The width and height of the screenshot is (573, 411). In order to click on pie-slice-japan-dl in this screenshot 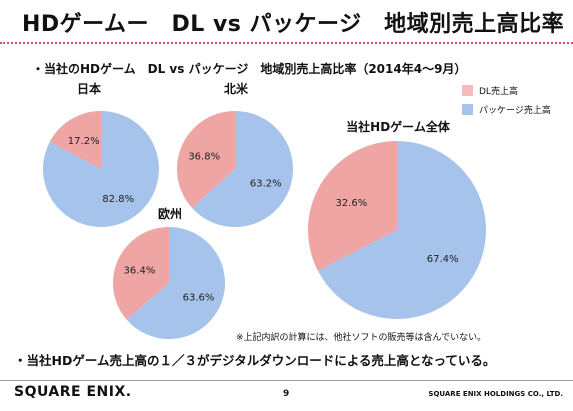, I will do `click(75, 140)`.